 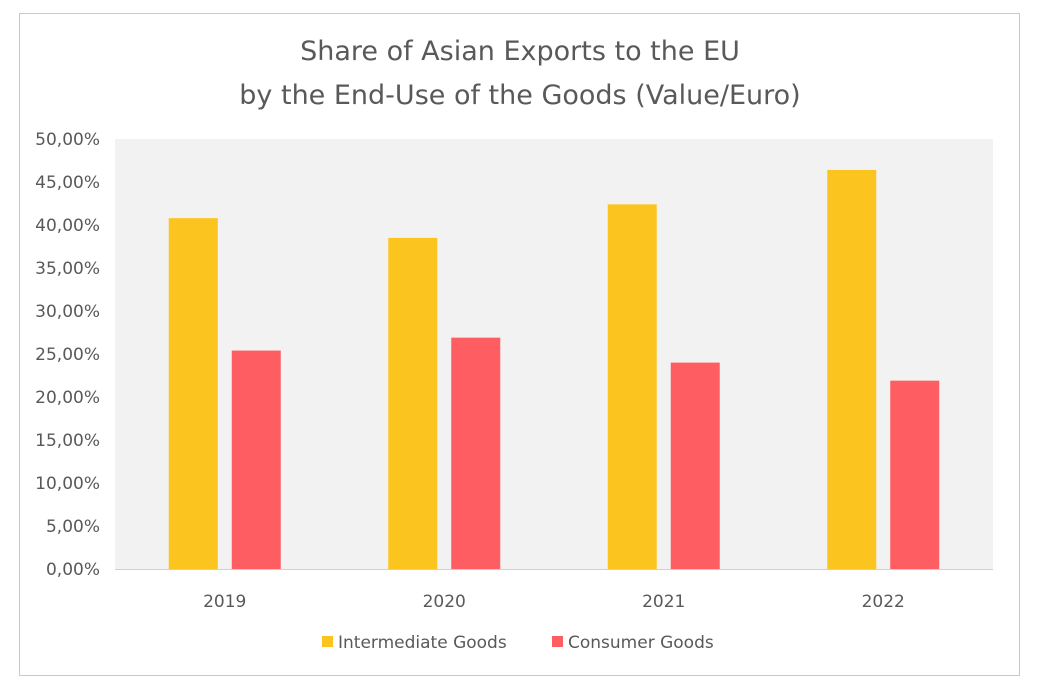 What do you see at coordinates (444, 602) in the screenshot?
I see `x-tick-label: 2020` at bounding box center [444, 602].